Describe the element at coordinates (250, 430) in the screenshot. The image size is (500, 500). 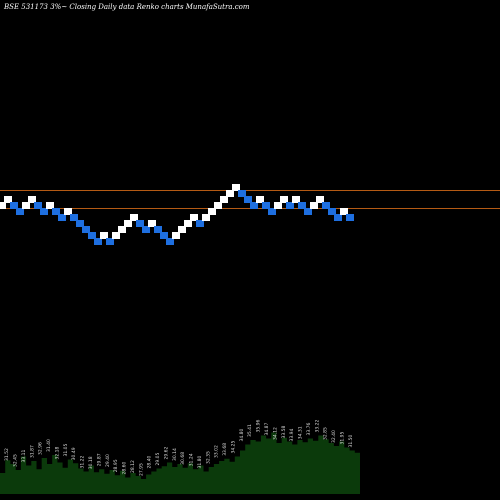
I see `volume-label: 35.41` at that location.